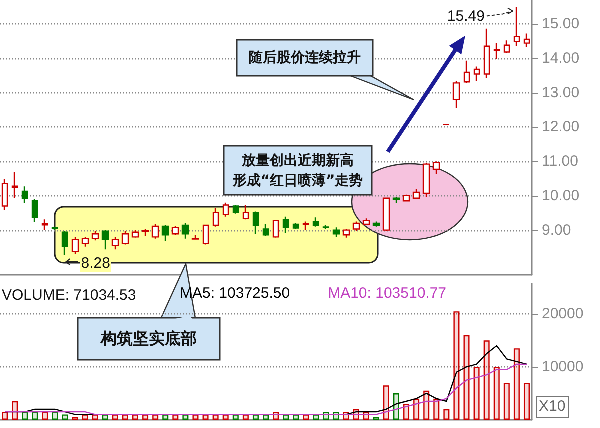  I want to click on y-tick-label: 11.00, so click(560, 161).